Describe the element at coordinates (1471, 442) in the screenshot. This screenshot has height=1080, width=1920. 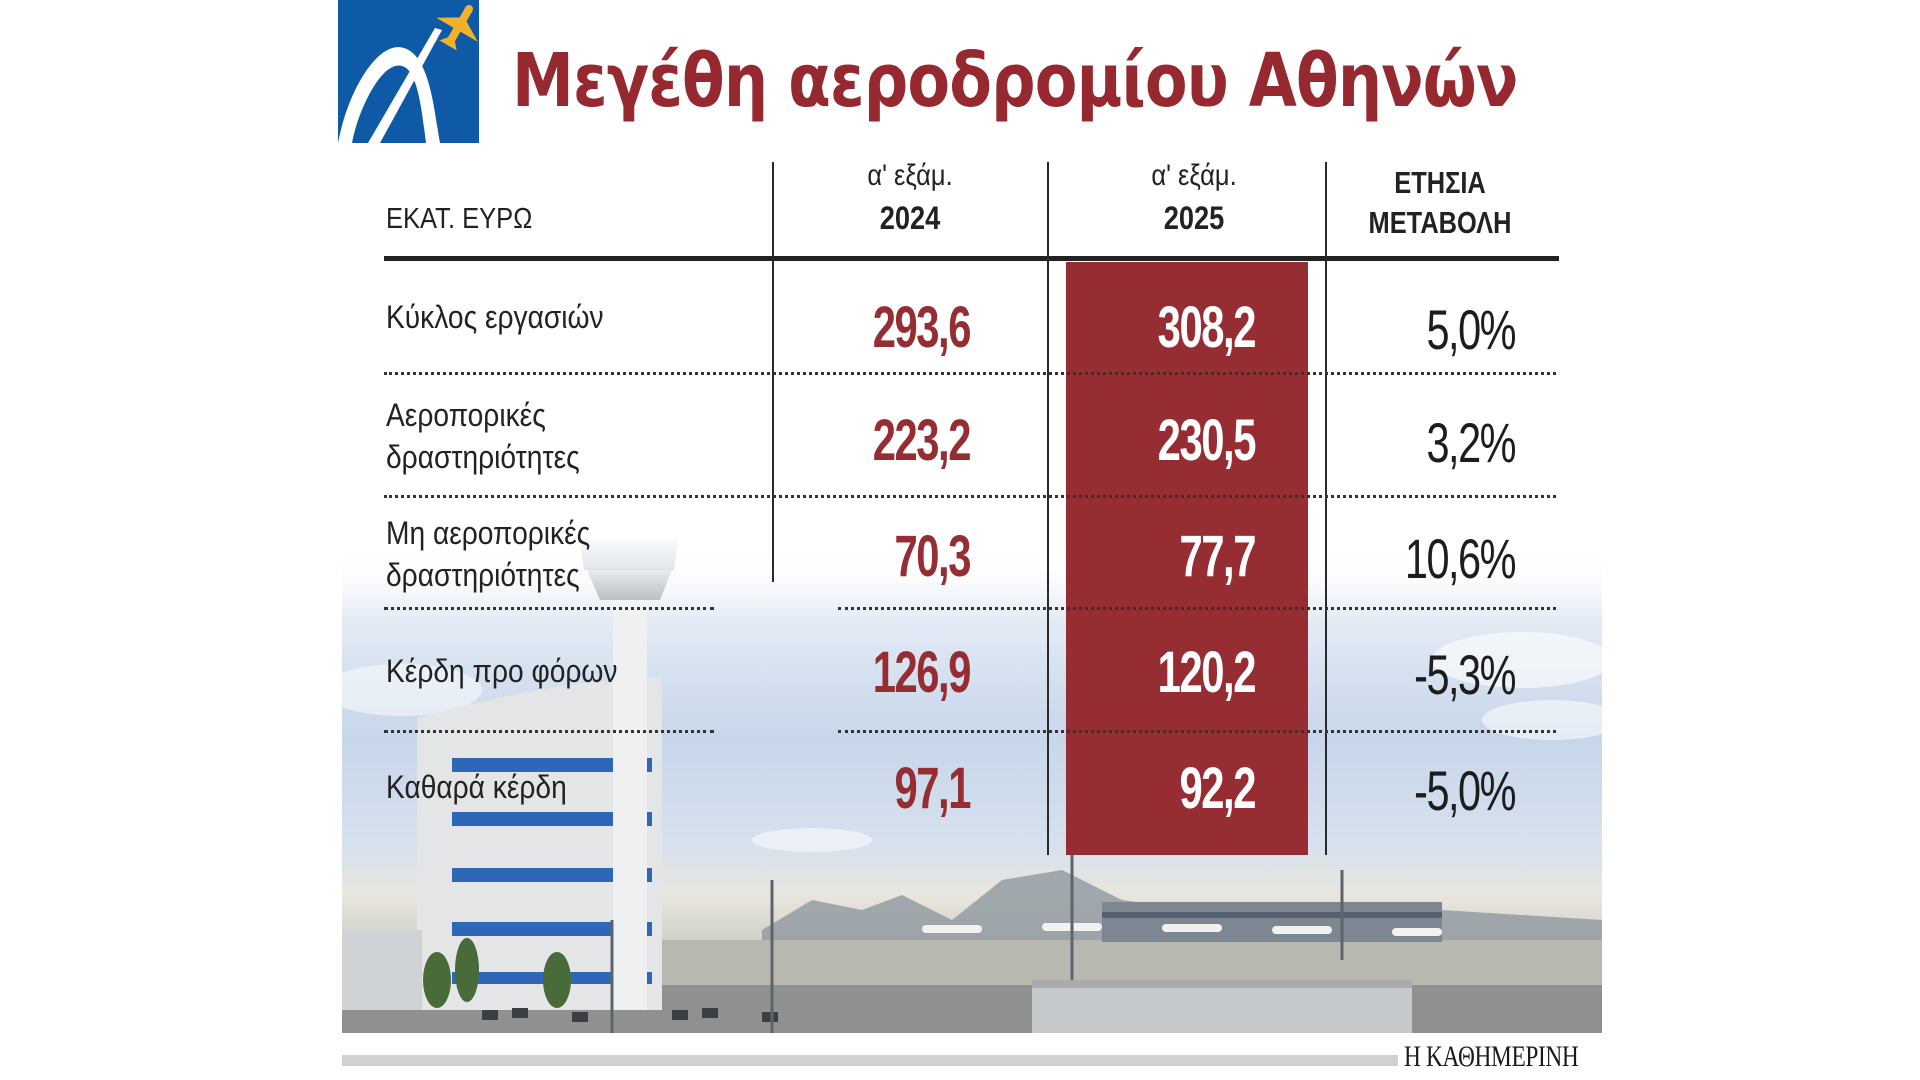
I see `value-change: 3,2%` at that location.